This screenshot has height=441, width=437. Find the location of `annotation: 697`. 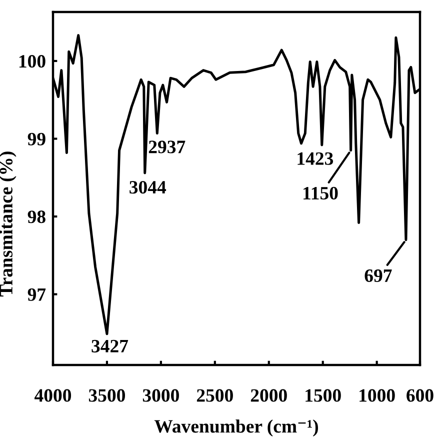

annotation: 697 is located at coordinates (378, 275).